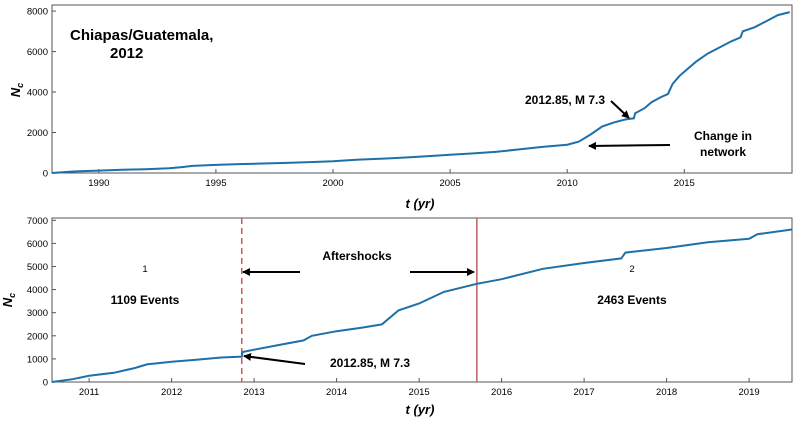 Image resolution: width=800 pixels, height=422 pixels. I want to click on bottom-x-tick-label: 2017, so click(584, 392).